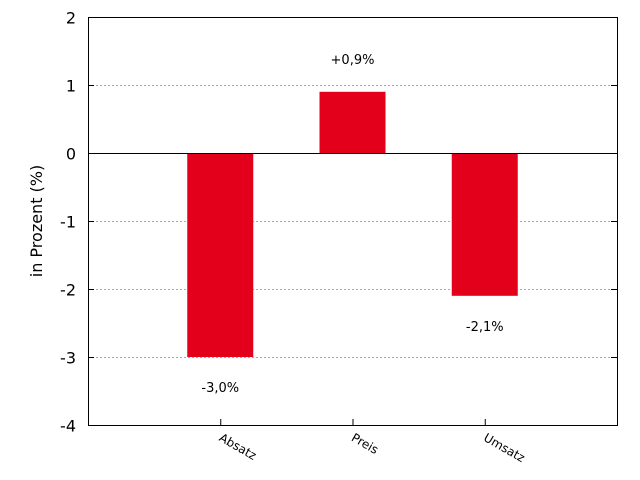 The height and width of the screenshot is (480, 640). What do you see at coordinates (68, 290) in the screenshot?
I see `y-tick-label: -2` at bounding box center [68, 290].